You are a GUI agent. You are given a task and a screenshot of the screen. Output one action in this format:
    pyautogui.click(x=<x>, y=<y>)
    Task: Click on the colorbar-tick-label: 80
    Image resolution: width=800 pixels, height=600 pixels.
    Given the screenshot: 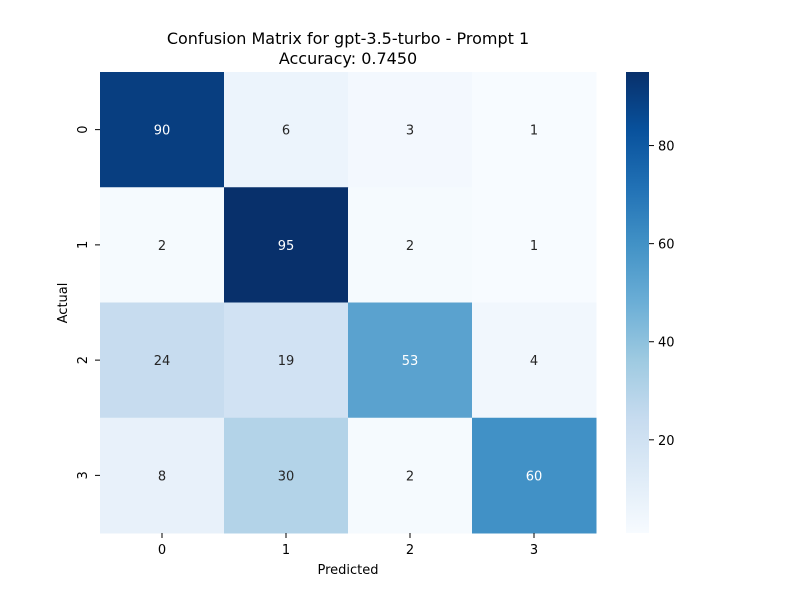 What is the action you would take?
    pyautogui.click(x=666, y=147)
    